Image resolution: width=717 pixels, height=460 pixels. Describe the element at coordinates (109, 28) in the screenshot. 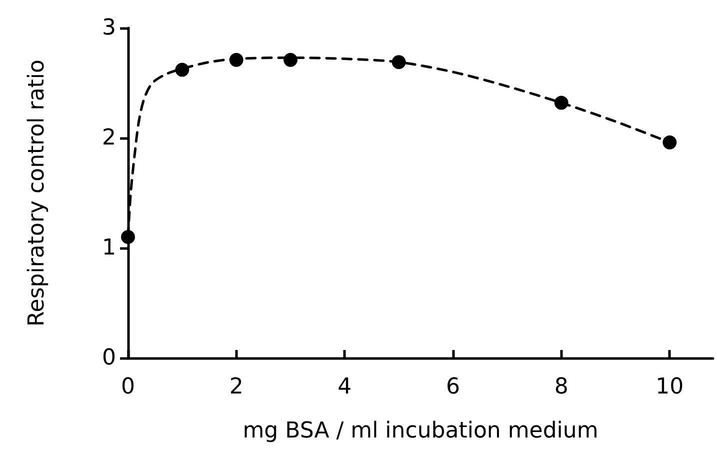

I see `y-tick-label: 3` at that location.